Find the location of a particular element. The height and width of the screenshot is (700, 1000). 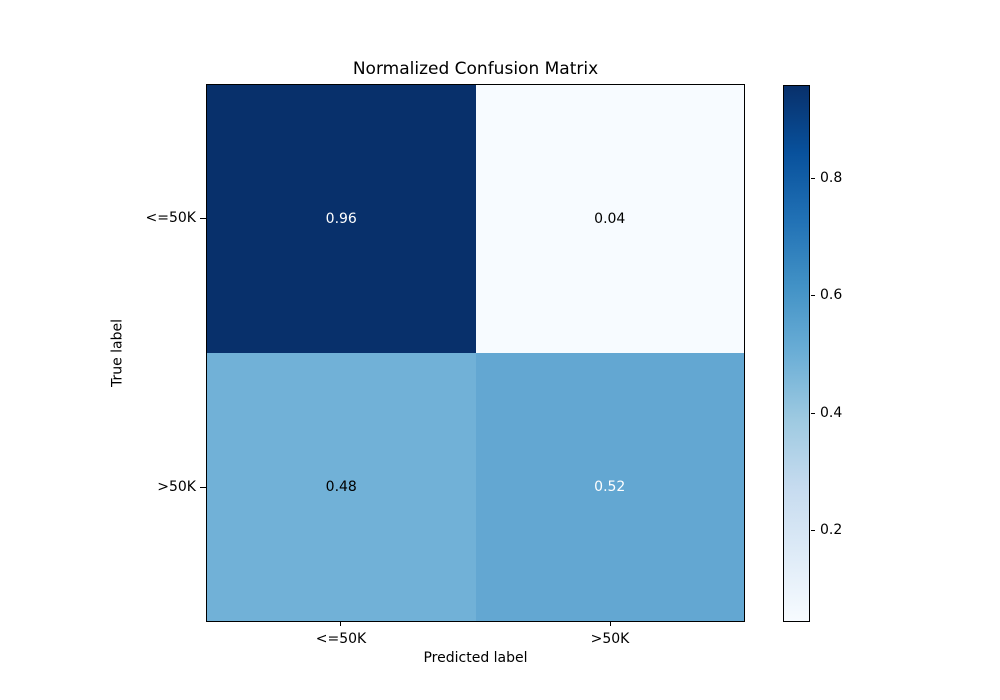

y-tick-label: <=50K is located at coordinates (170, 218).